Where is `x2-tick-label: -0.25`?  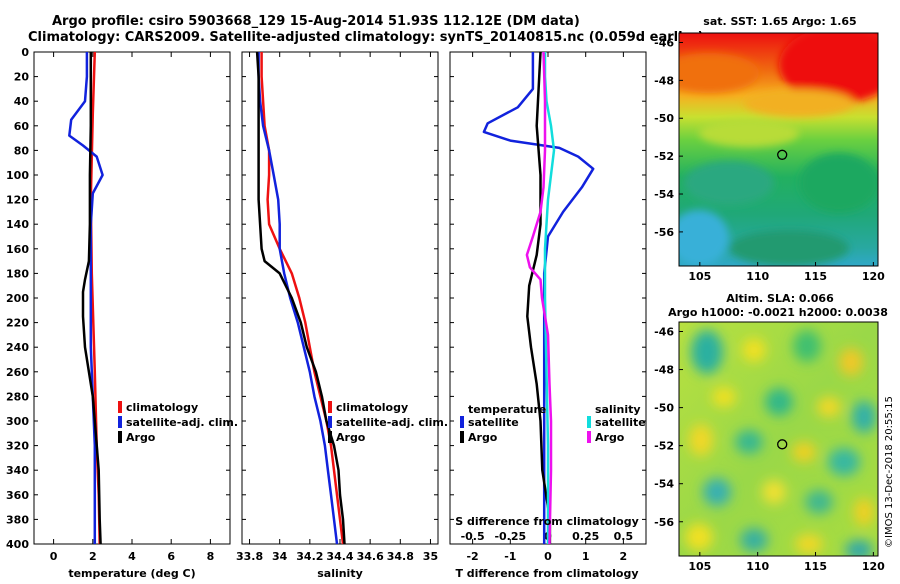 x2-tick-label: -0.25 is located at coordinates (510, 536).